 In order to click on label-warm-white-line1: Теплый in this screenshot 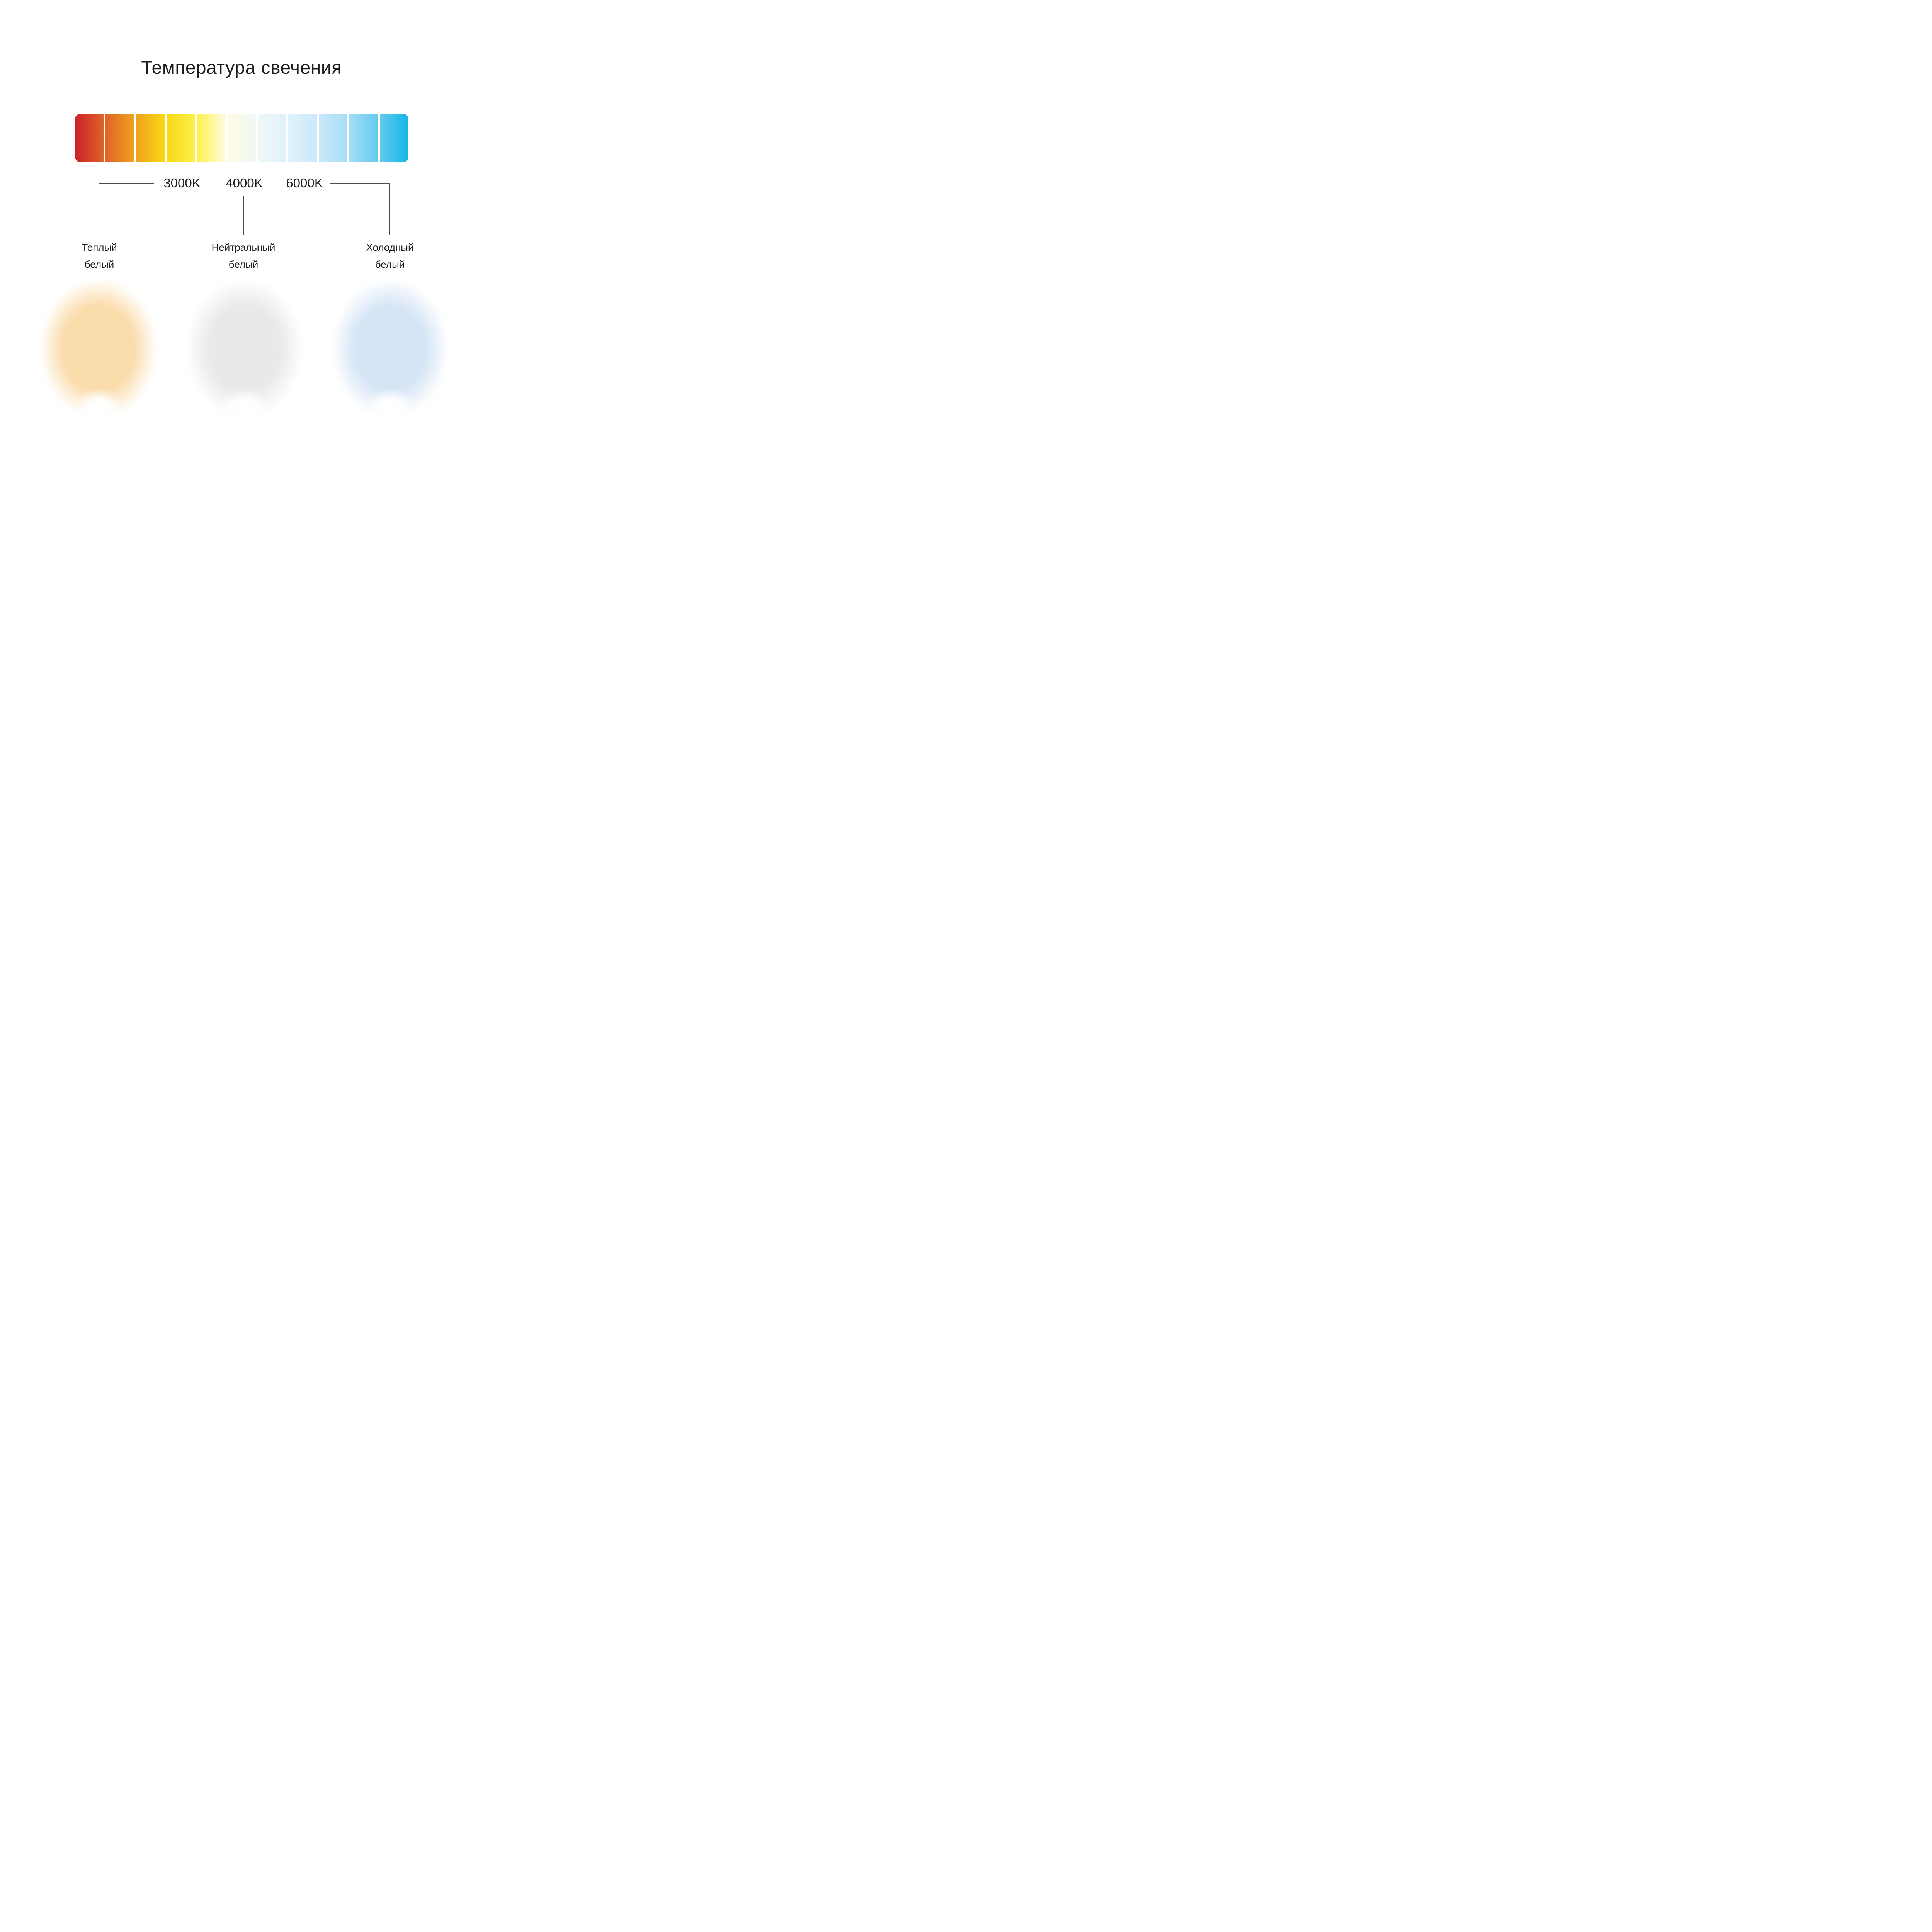, I will do `click(99, 248)`.